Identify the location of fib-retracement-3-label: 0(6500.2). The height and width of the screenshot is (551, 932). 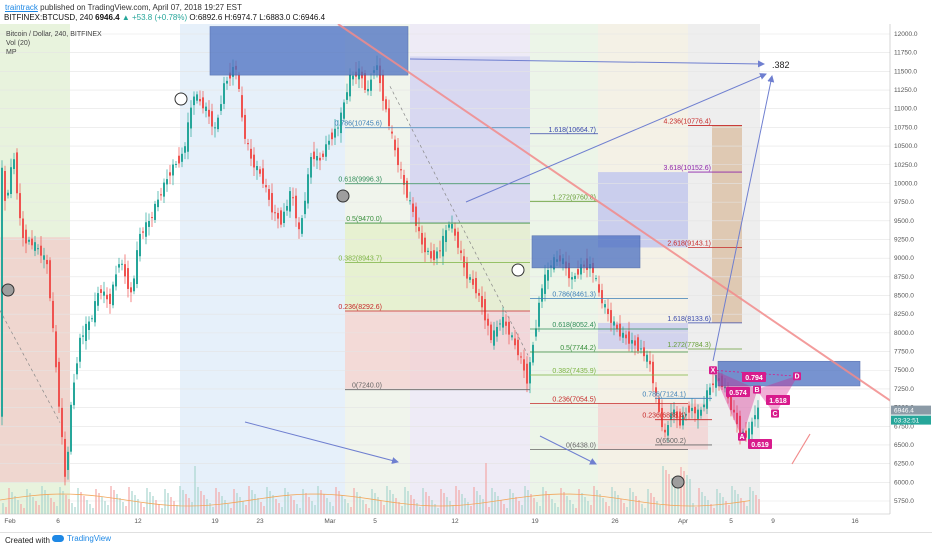
(671, 441).